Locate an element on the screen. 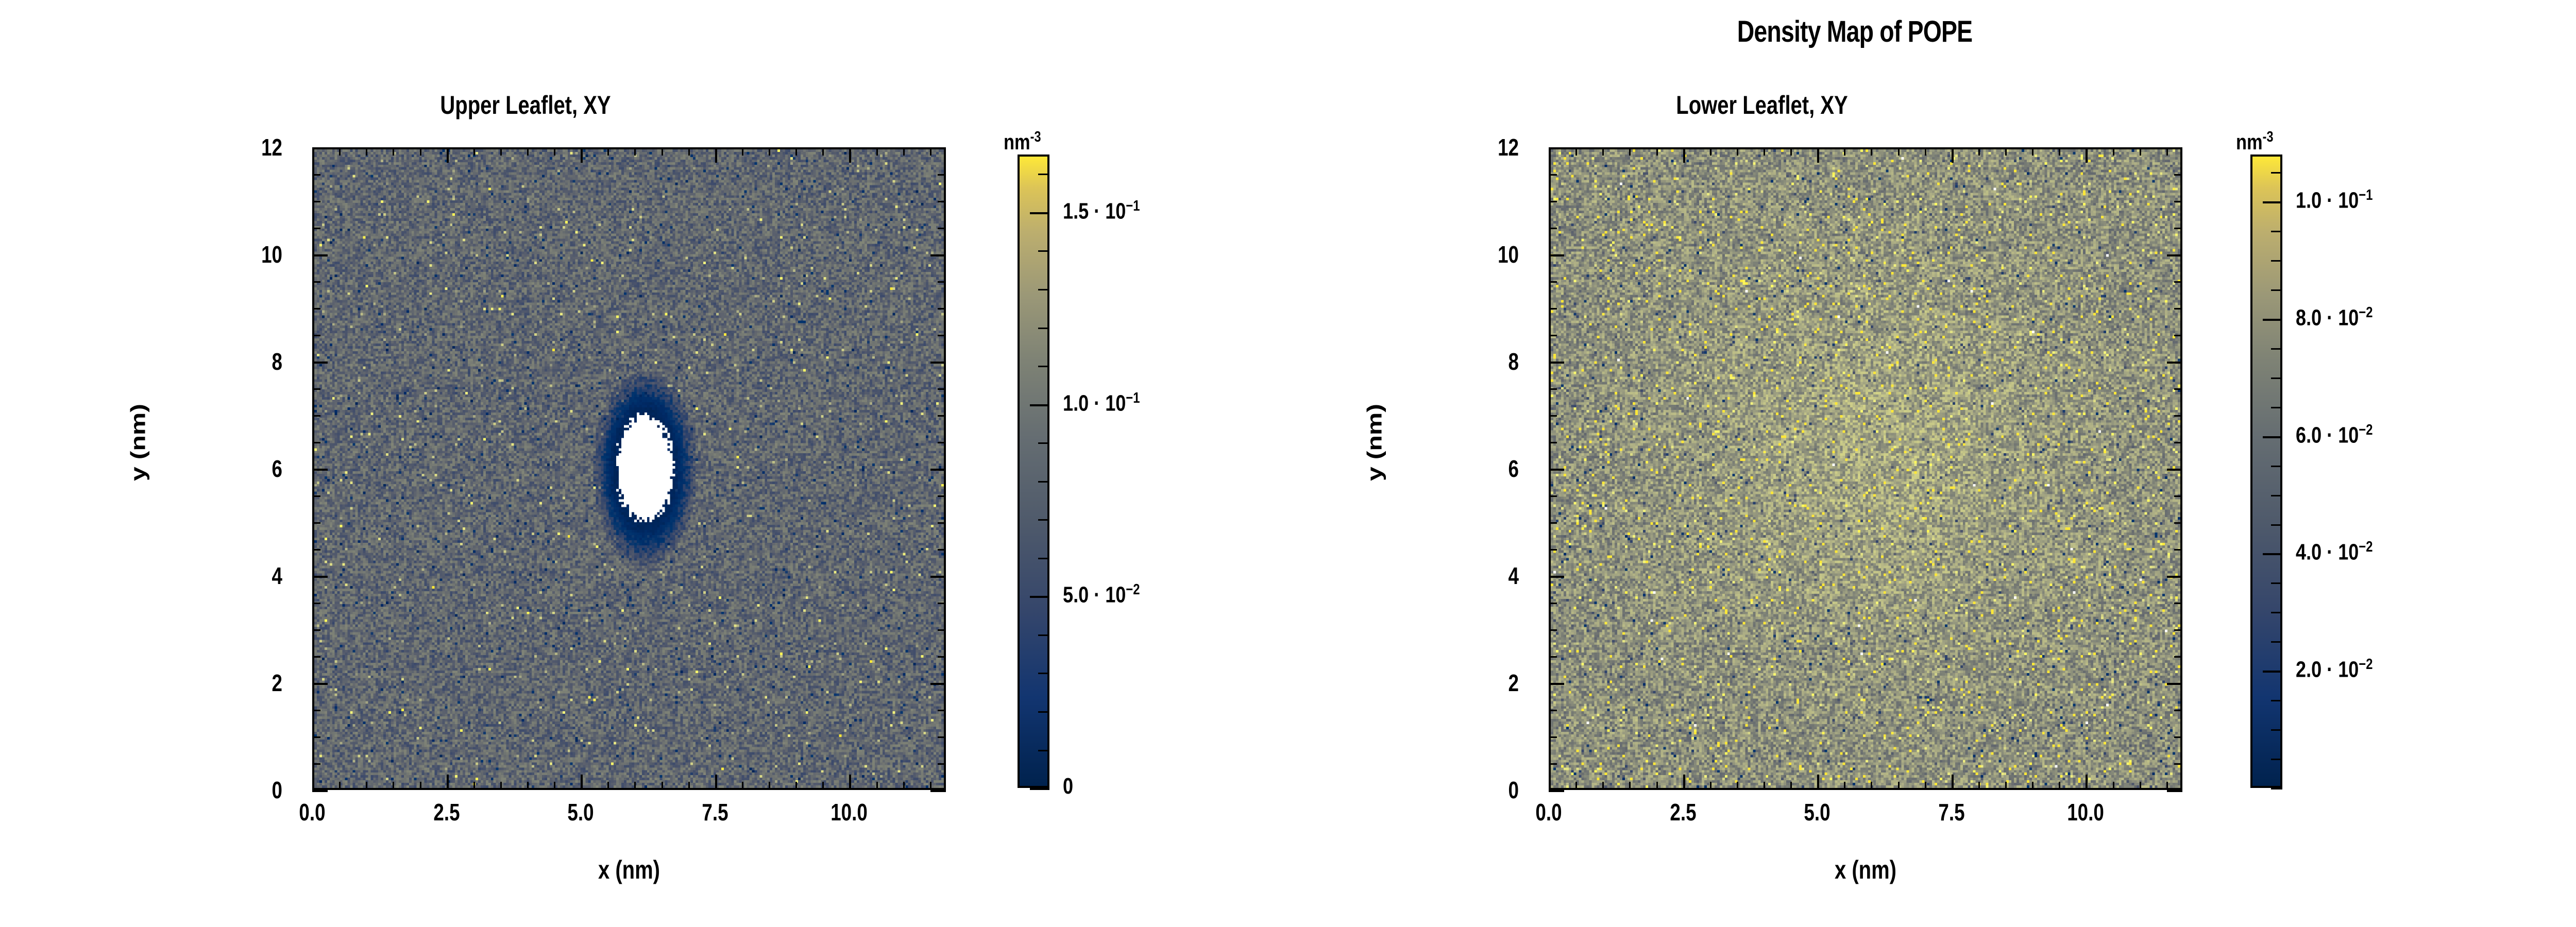 This screenshot has height=927, width=2576. colorbar-gradient-upper-leaflet is located at coordinates (1033, 471).